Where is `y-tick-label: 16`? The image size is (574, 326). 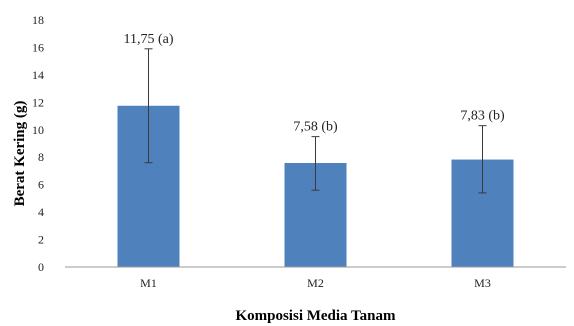
y-tick-label: 16 is located at coordinates (38, 47).